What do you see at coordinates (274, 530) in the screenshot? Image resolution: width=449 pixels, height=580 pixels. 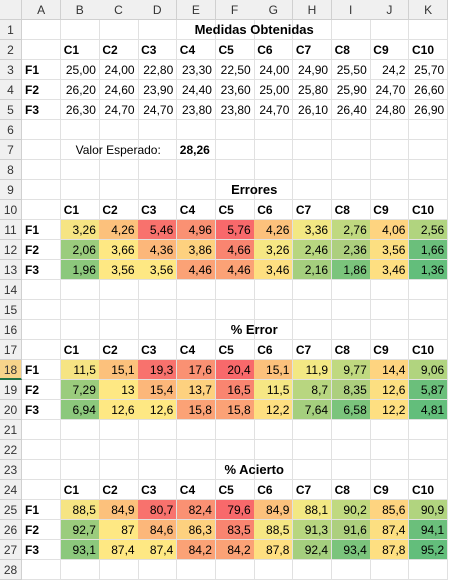 I see `table-cell-pct_acierto: 88,5` at bounding box center [274, 530].